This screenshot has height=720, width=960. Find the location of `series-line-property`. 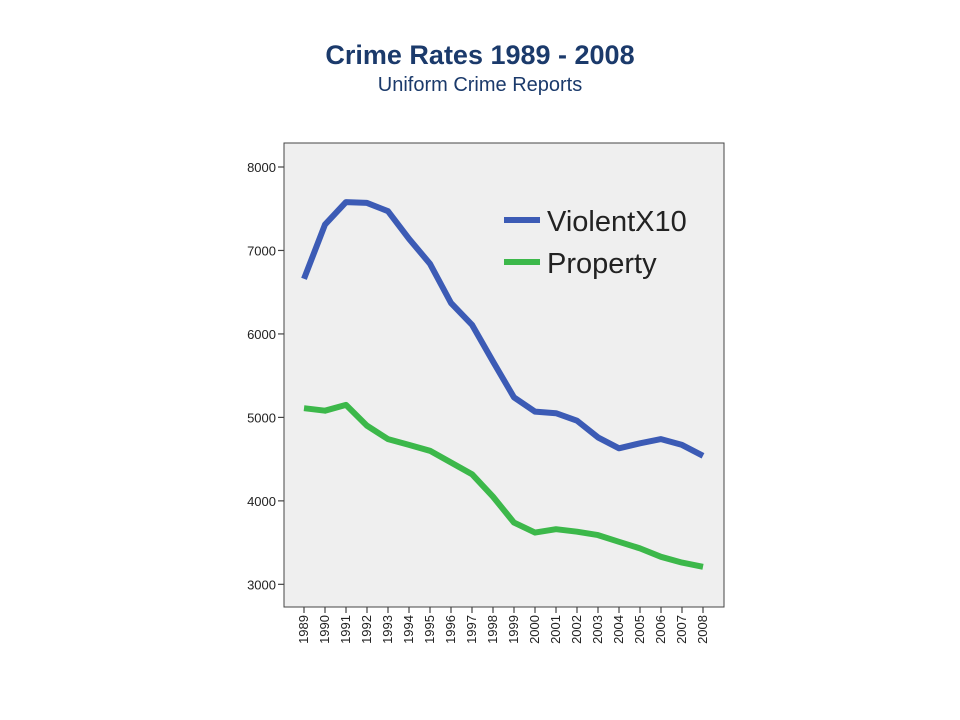

series-line-property is located at coordinates (503, 485).